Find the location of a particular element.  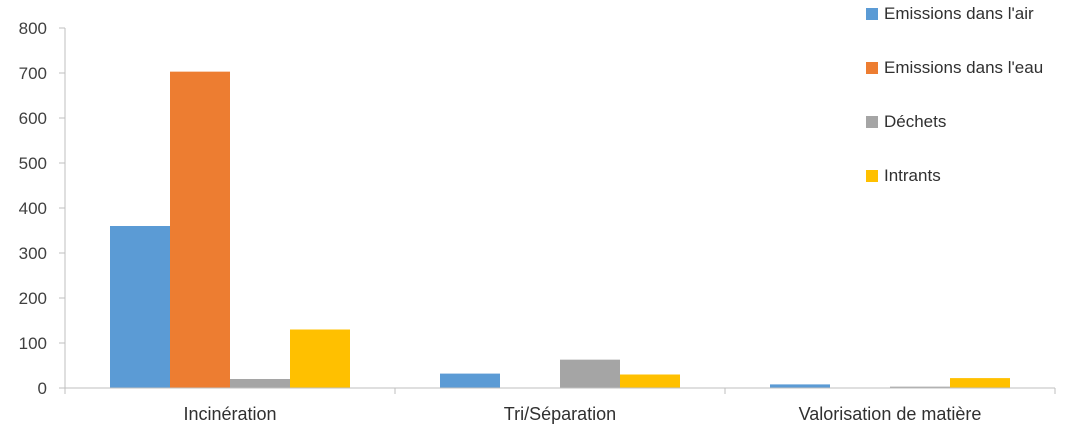

y-tick-label: 100 is located at coordinates (33, 343).